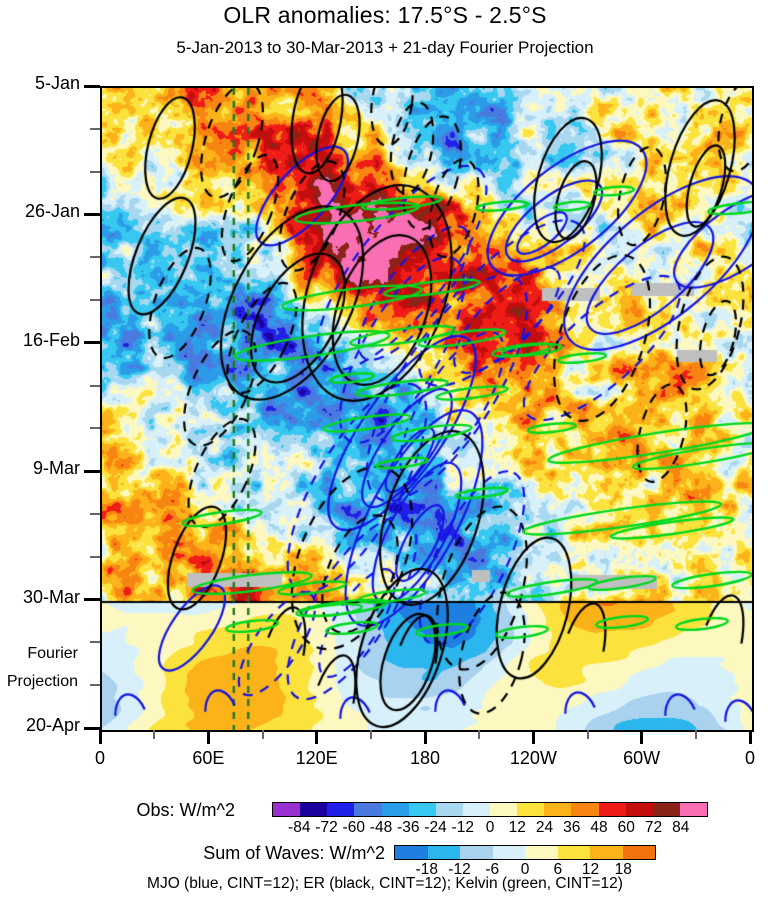  What do you see at coordinates (435, 827) in the screenshot?
I see `colorbar-obs-tick: -24` at bounding box center [435, 827].